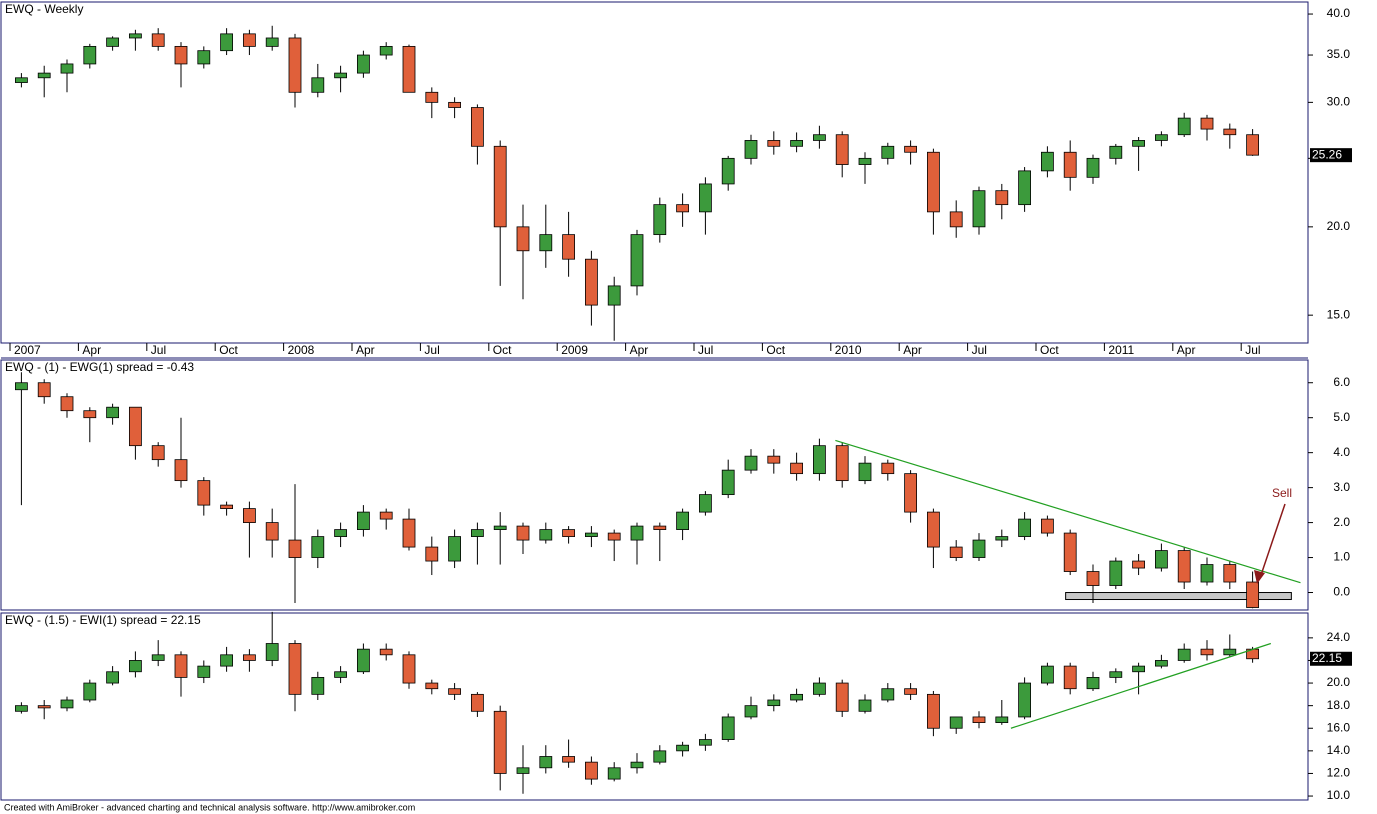 This screenshot has height=814, width=1377. Describe the element at coordinates (1339, 705) in the screenshot. I see `y-tick-label: 18.0` at that location.